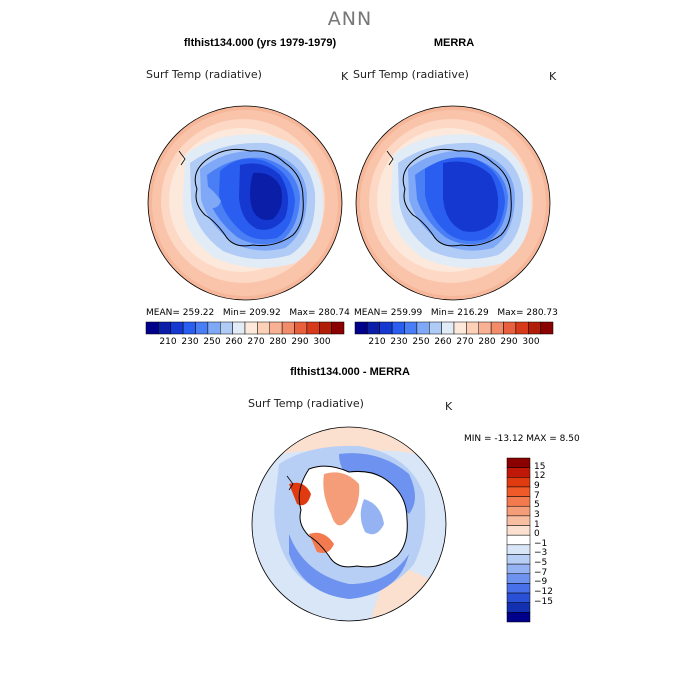 This screenshot has width=700, height=700. What do you see at coordinates (537, 524) in the screenshot?
I see `colorbar-tick-label: 1` at bounding box center [537, 524].